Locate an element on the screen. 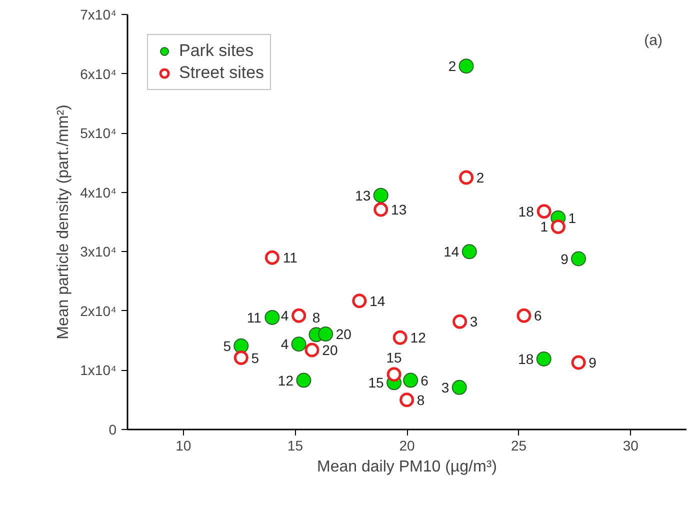 This screenshot has height=506, width=688. y-tick-label: 3x10⁴ is located at coordinates (98, 252).